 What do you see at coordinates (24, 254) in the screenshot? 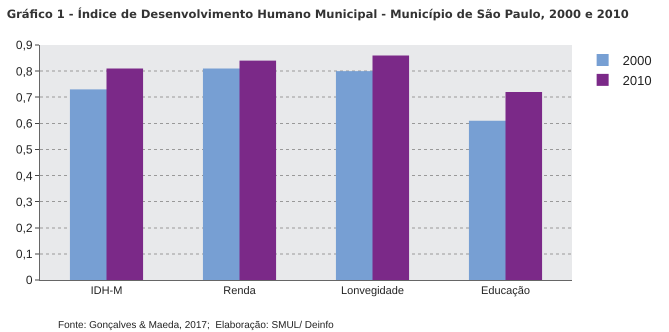
I see `y-tick-label: 0,1` at bounding box center [24, 254].